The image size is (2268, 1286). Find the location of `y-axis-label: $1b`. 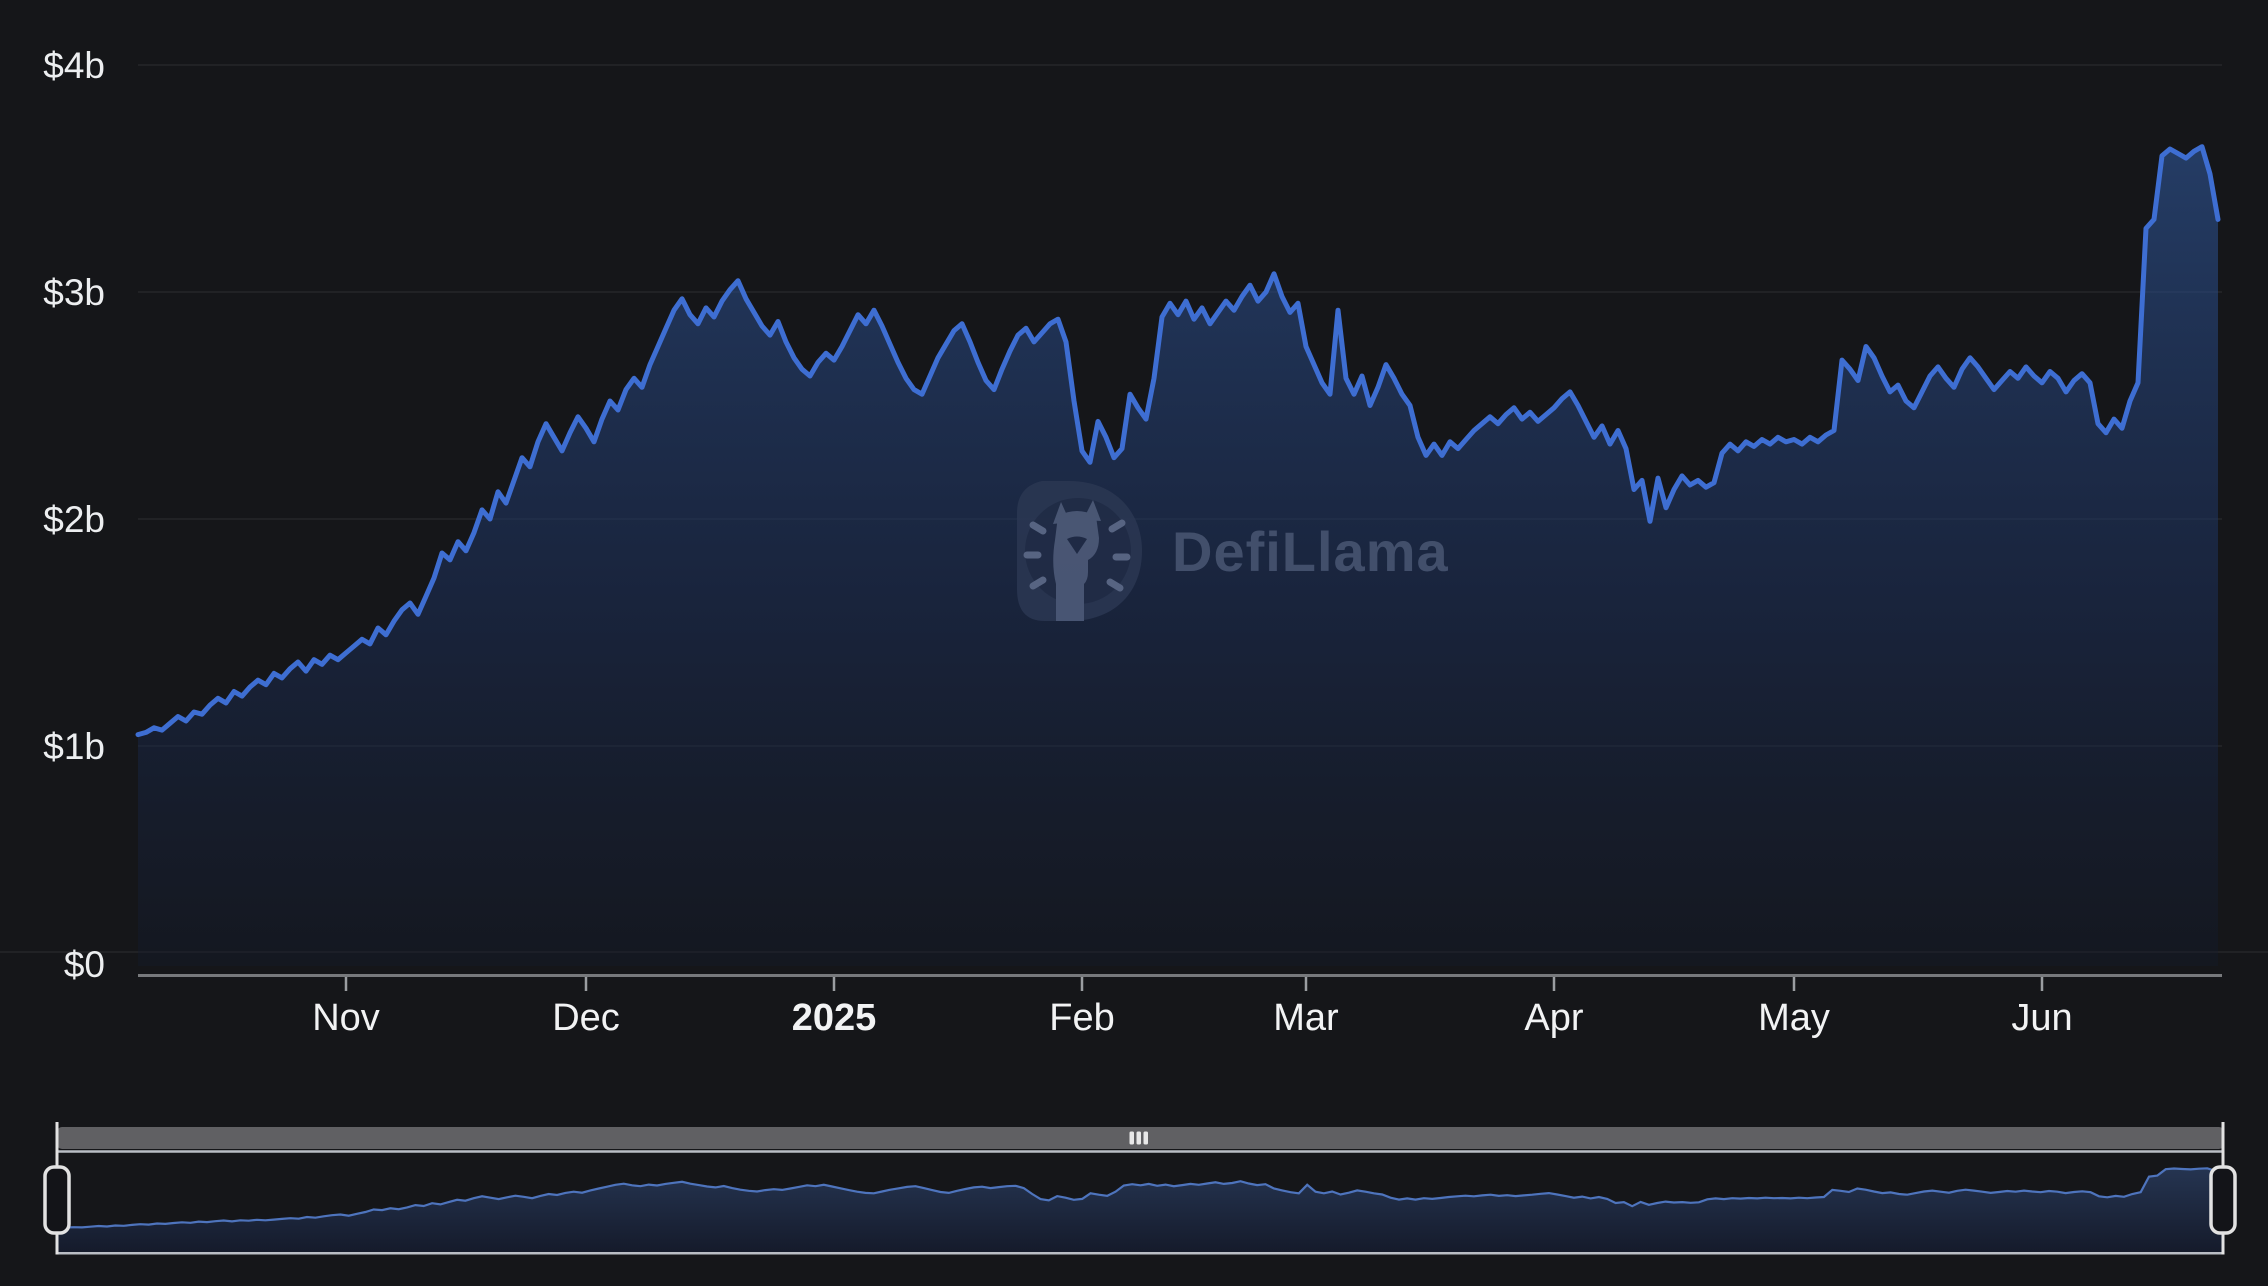

y-axis-label: $1b is located at coordinates (74, 746).